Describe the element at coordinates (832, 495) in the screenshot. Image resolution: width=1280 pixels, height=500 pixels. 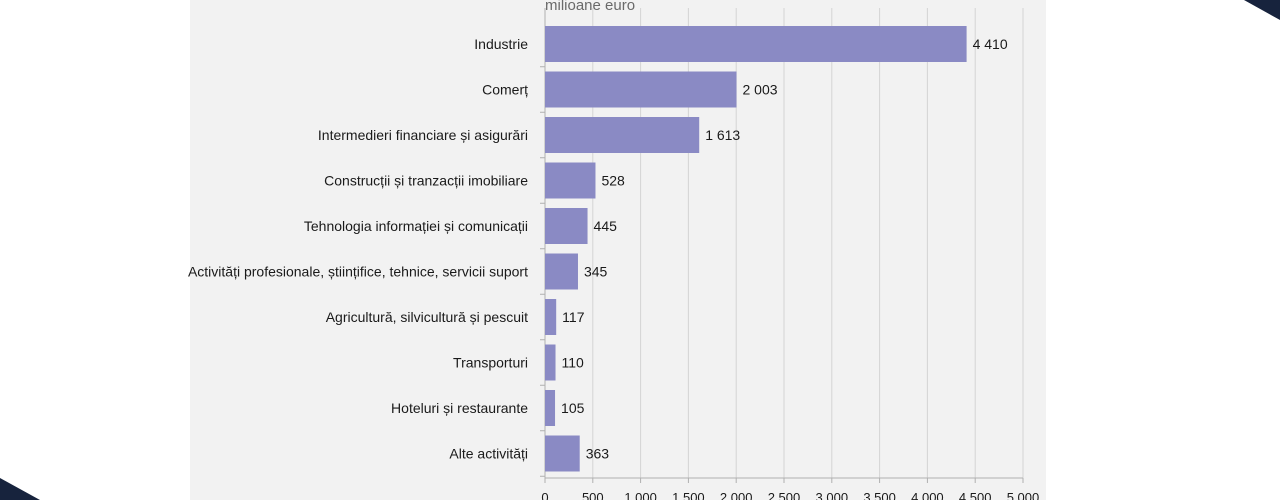
I see `x-tick-label: 3 000` at that location.